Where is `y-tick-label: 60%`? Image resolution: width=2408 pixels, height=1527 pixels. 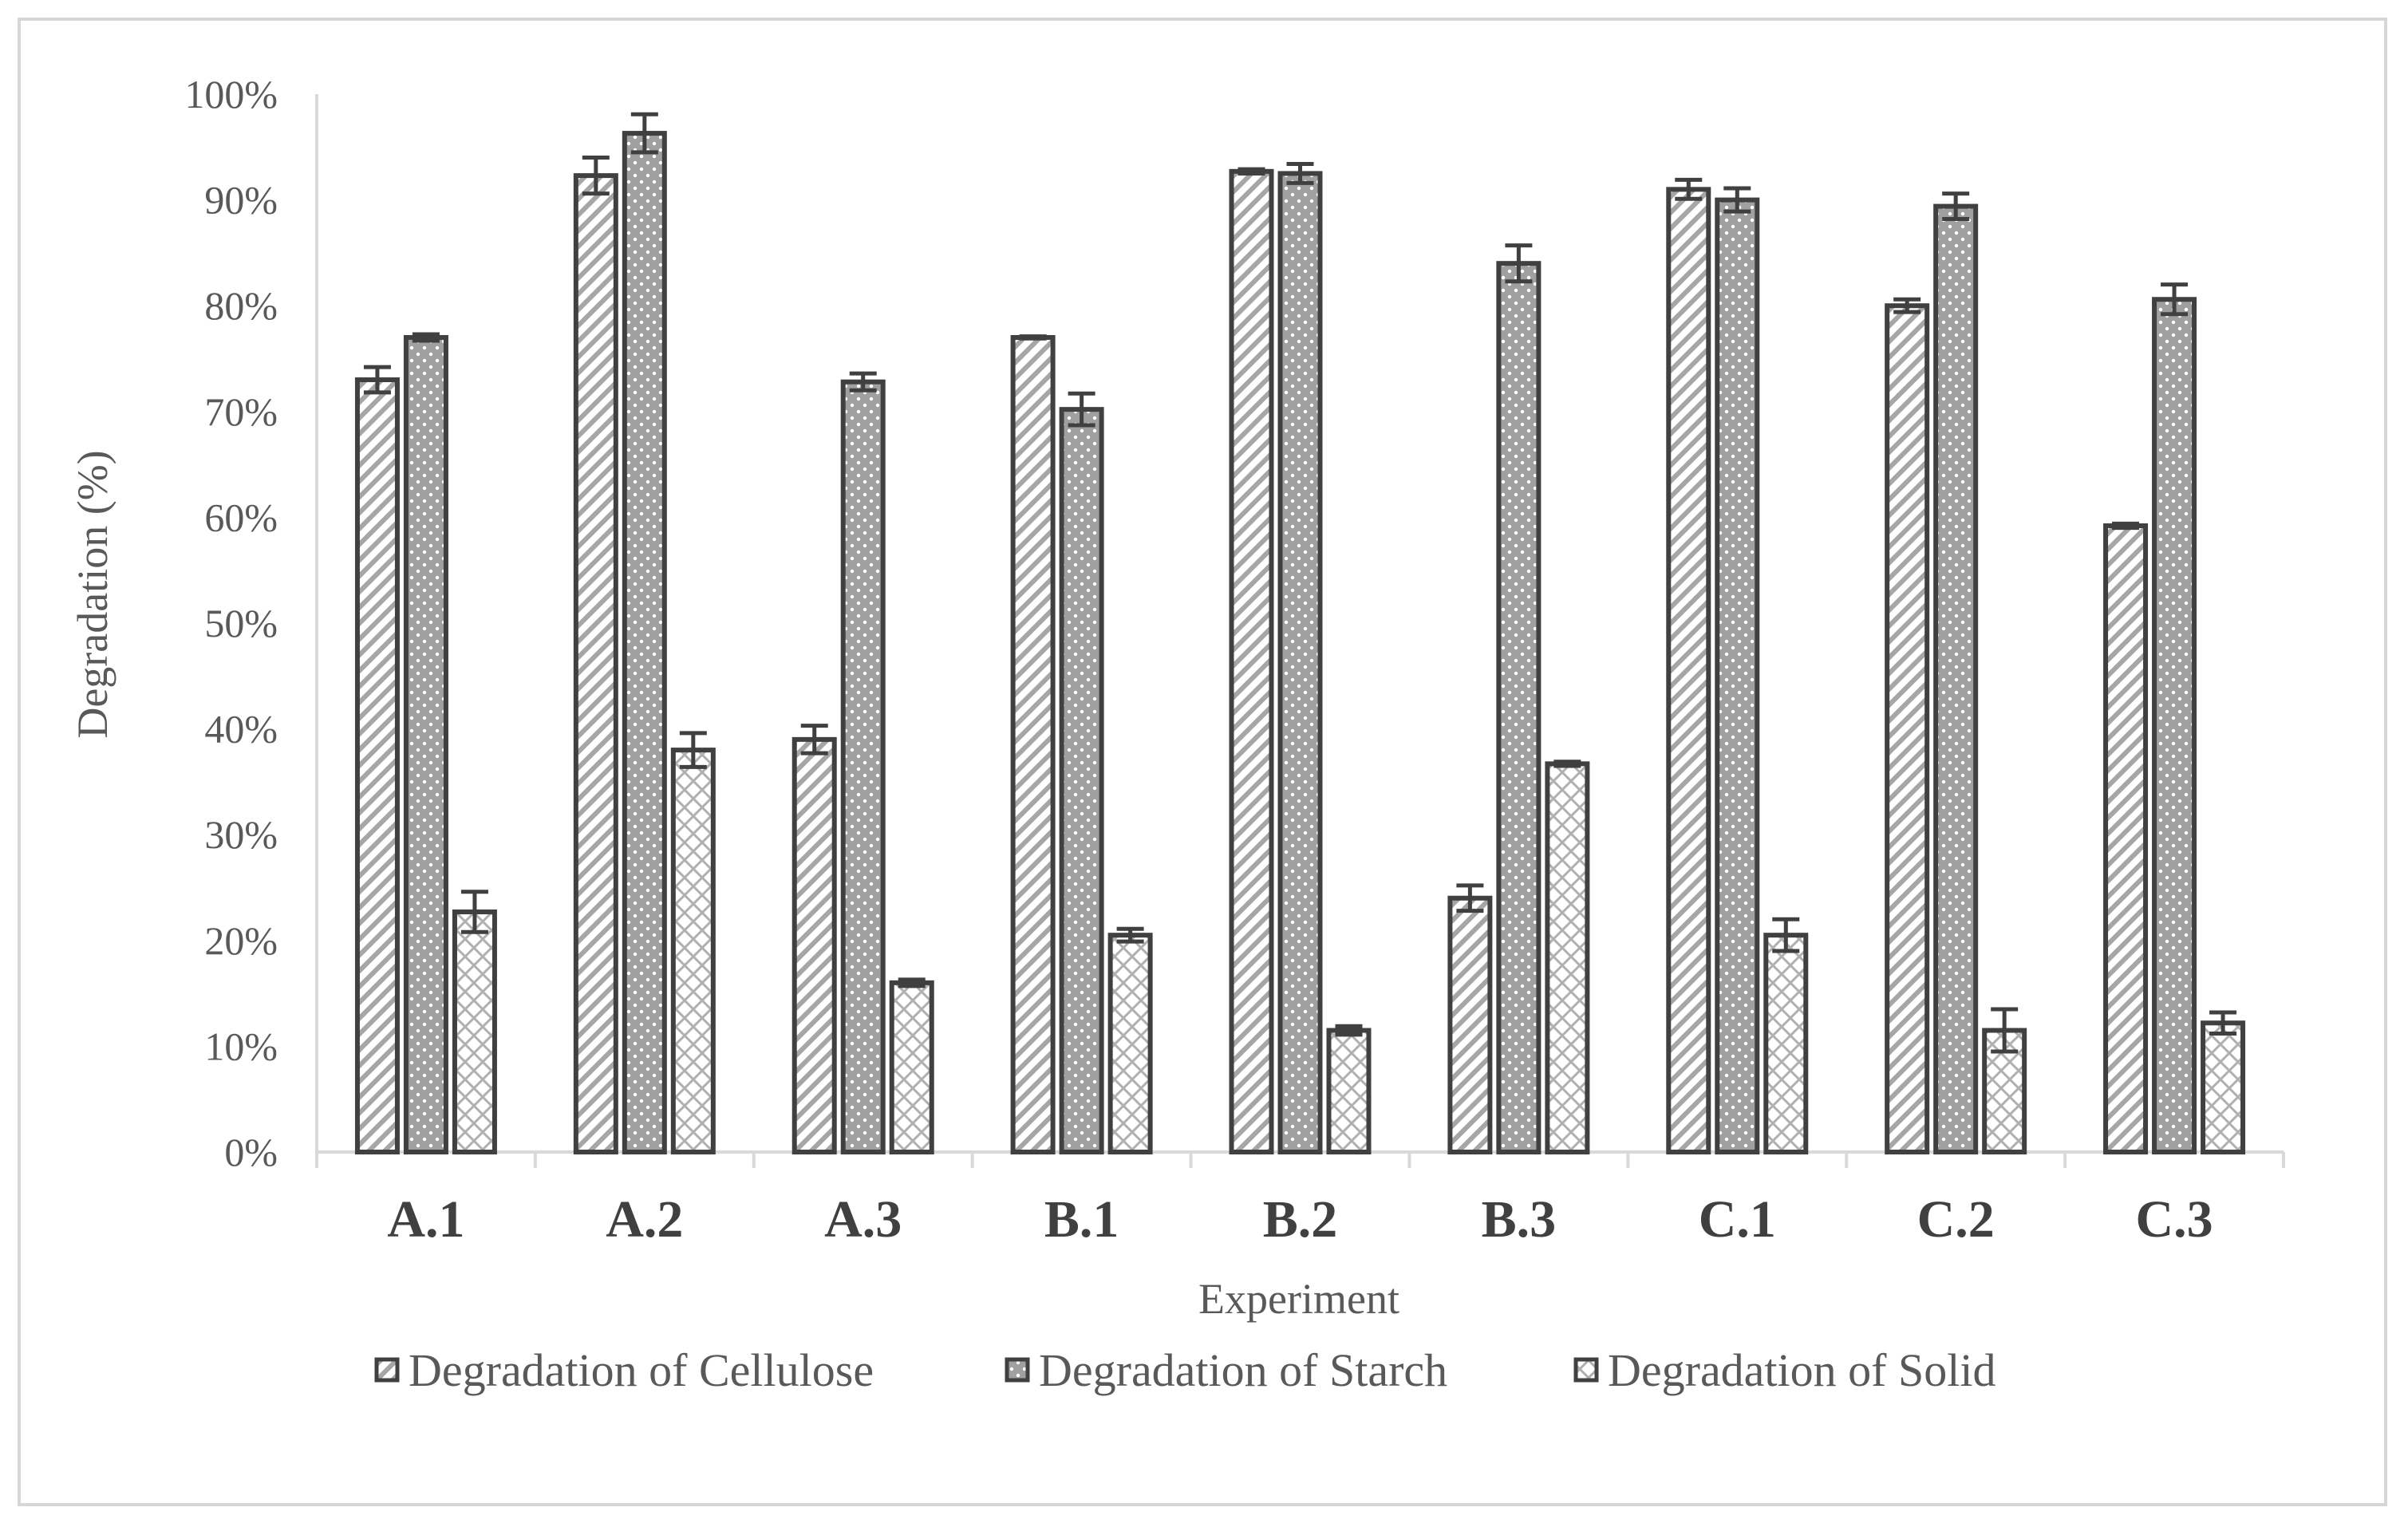 y-tick-label: 60% is located at coordinates (241, 517).